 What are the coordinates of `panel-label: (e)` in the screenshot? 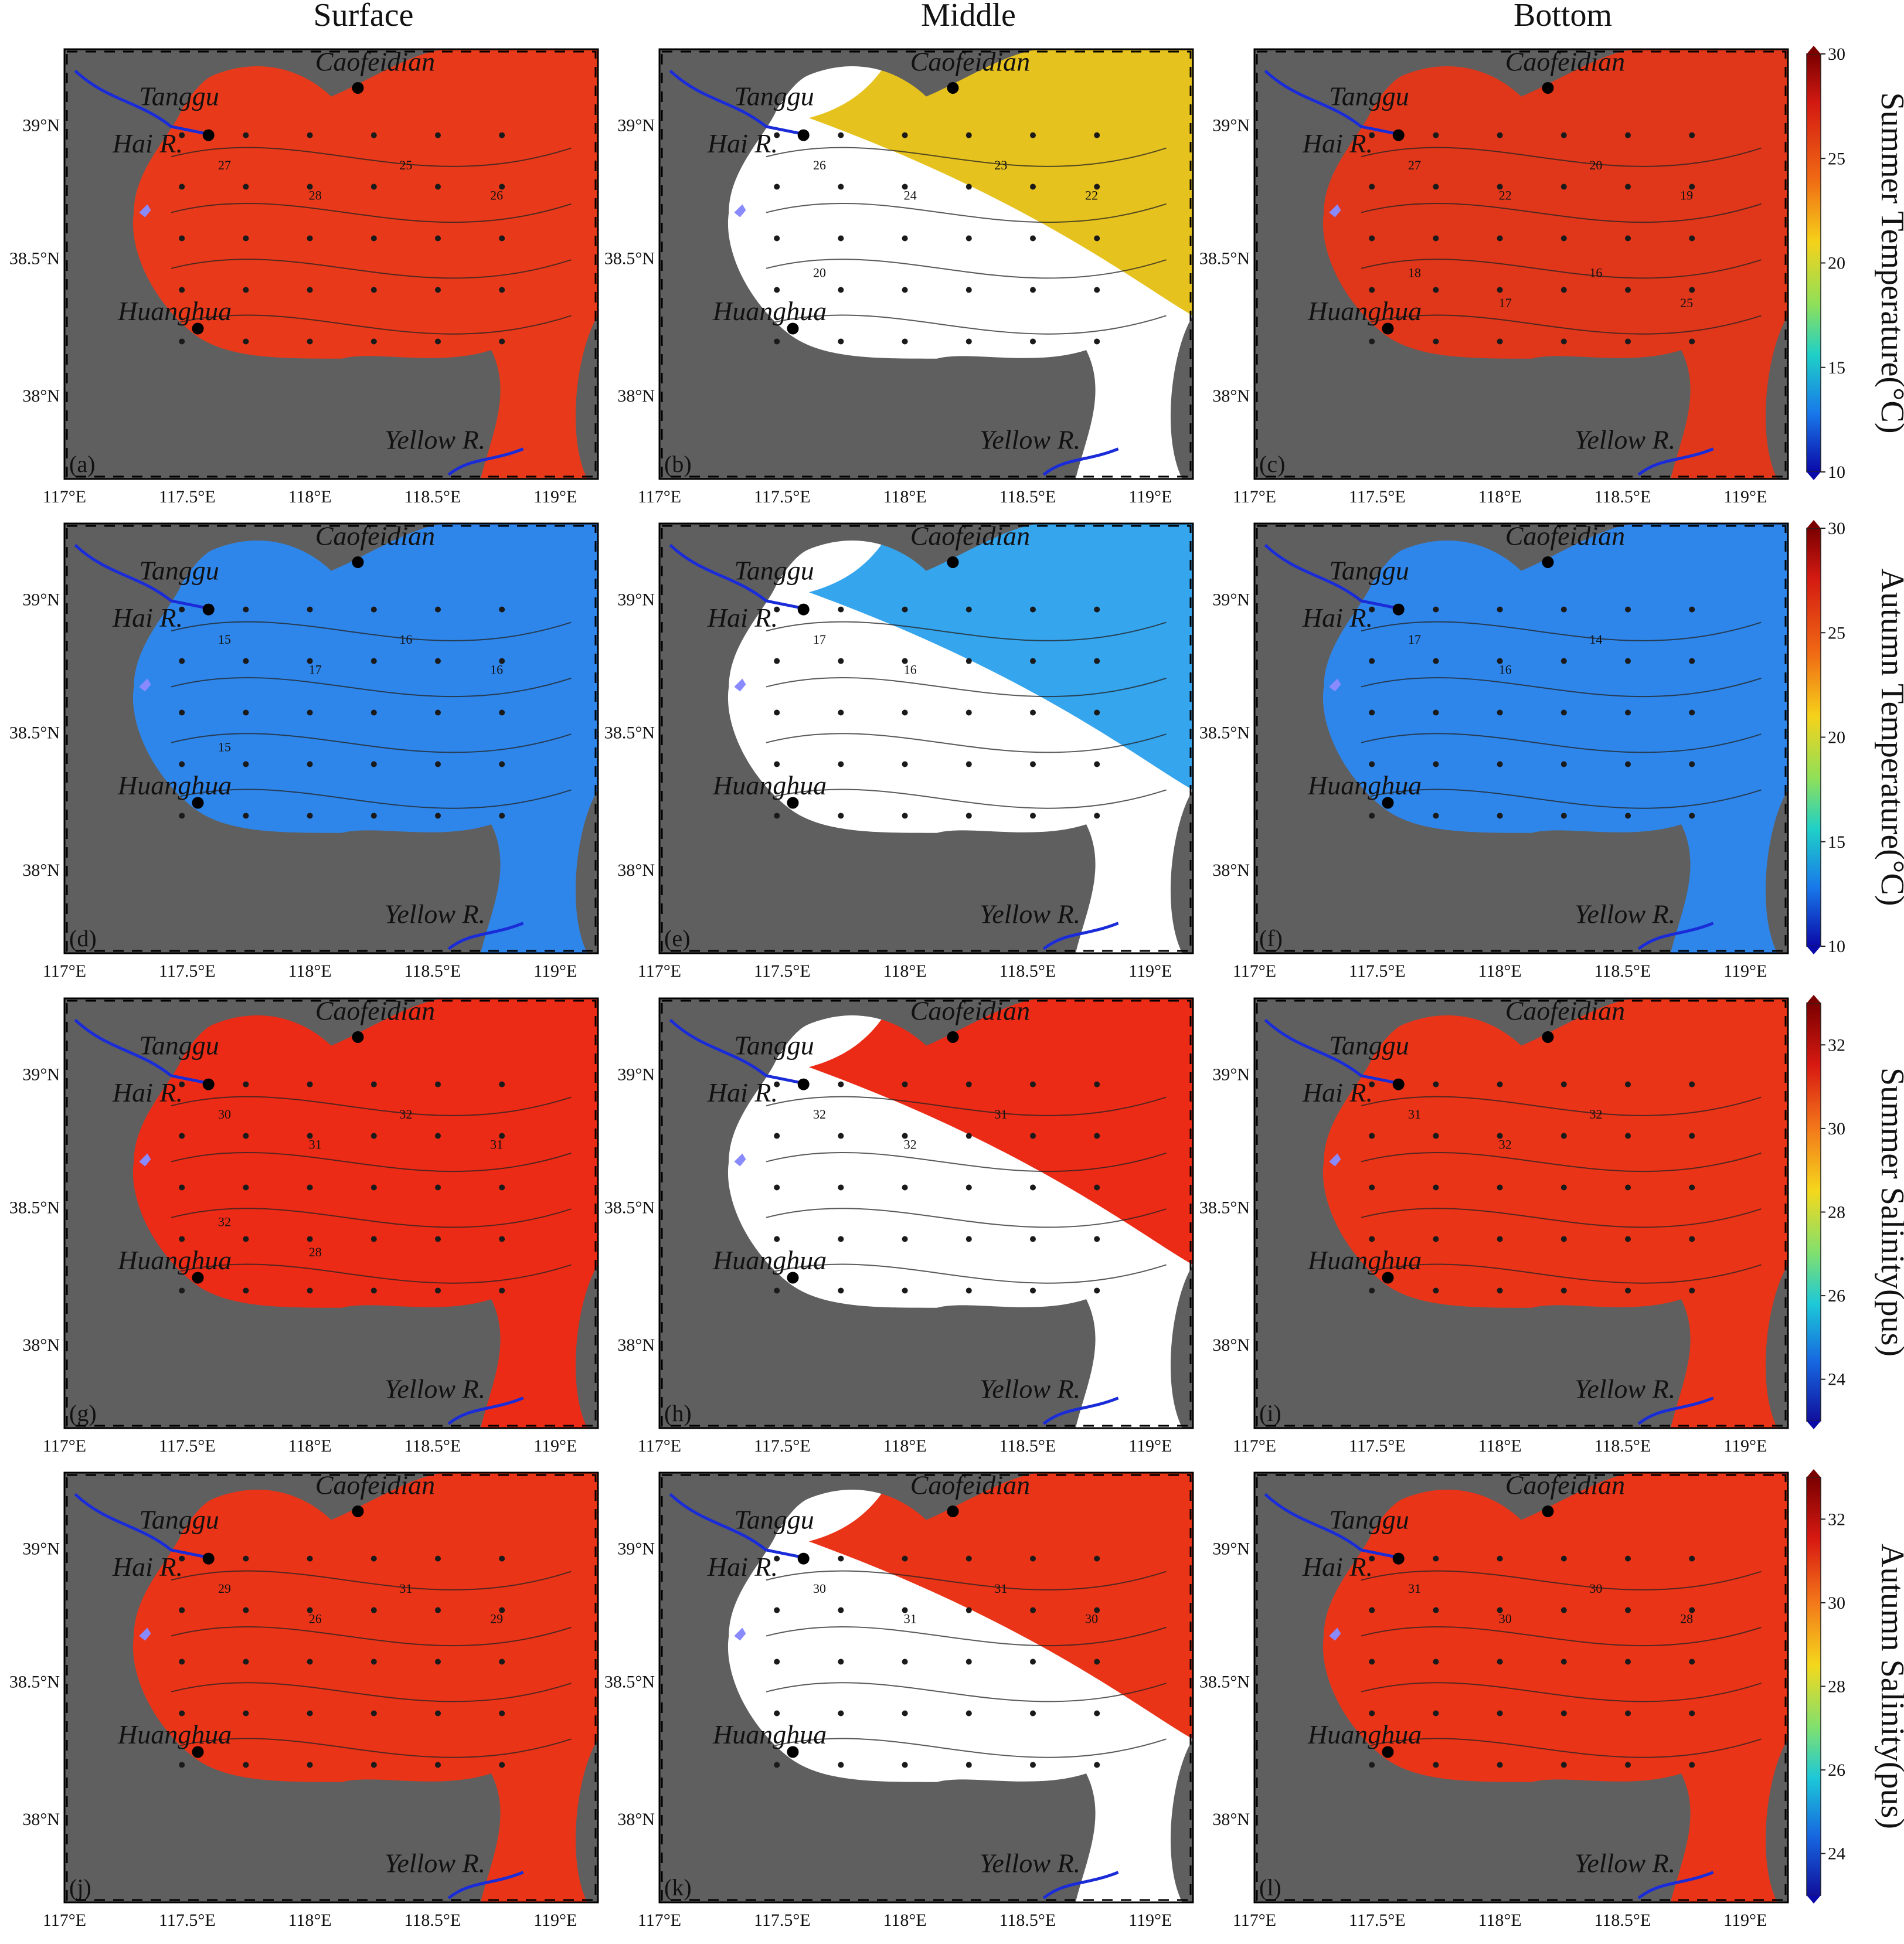 It's located at (677, 938).